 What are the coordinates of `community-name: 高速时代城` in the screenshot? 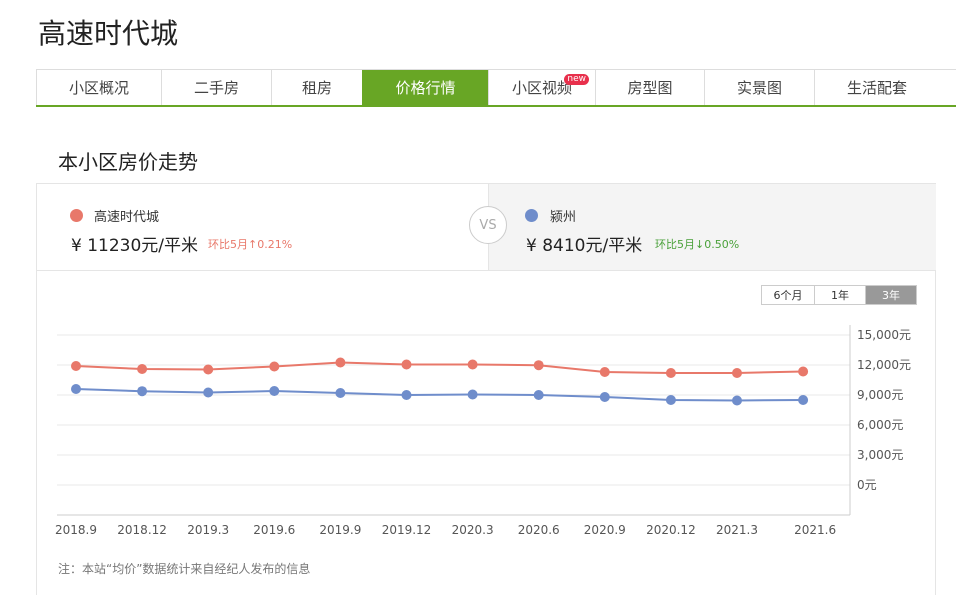 It's located at (127, 217).